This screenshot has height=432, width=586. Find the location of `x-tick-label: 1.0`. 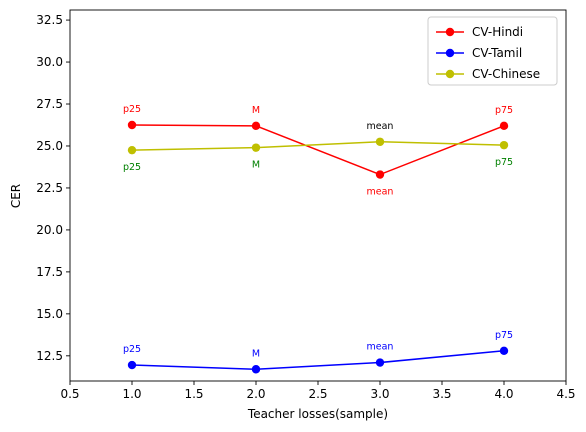

x-tick-label: 1.0 is located at coordinates (131, 394).